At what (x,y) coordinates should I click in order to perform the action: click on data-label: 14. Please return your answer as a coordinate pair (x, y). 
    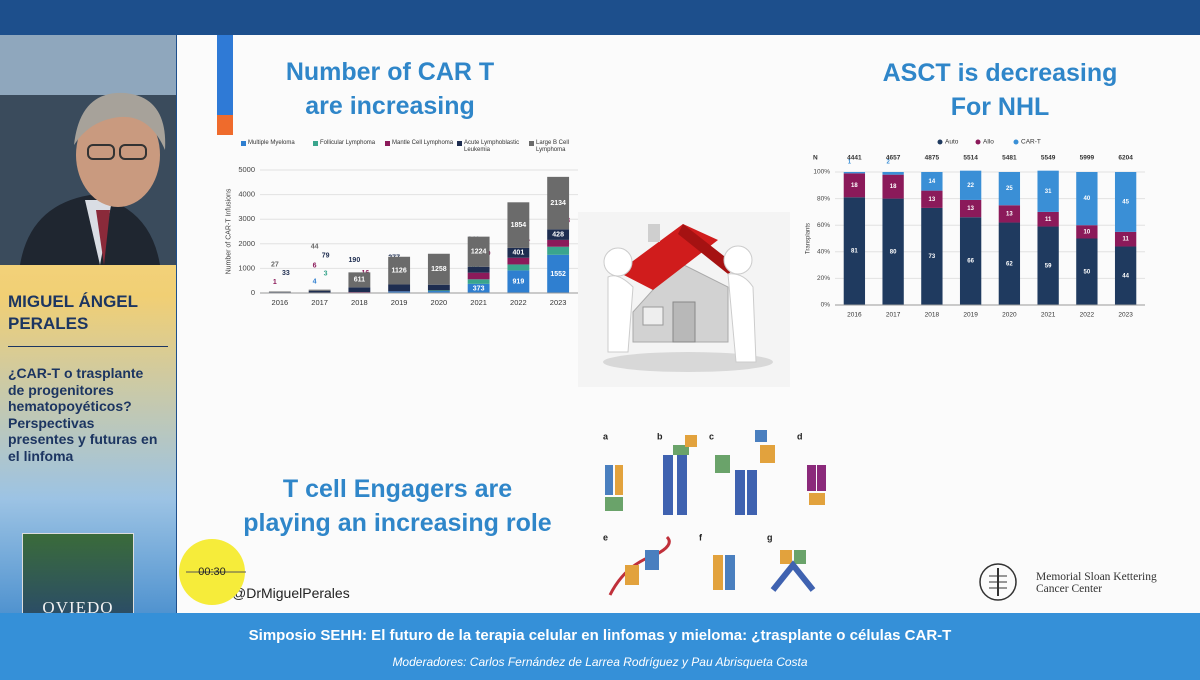
    Looking at the image, I should click on (932, 182).